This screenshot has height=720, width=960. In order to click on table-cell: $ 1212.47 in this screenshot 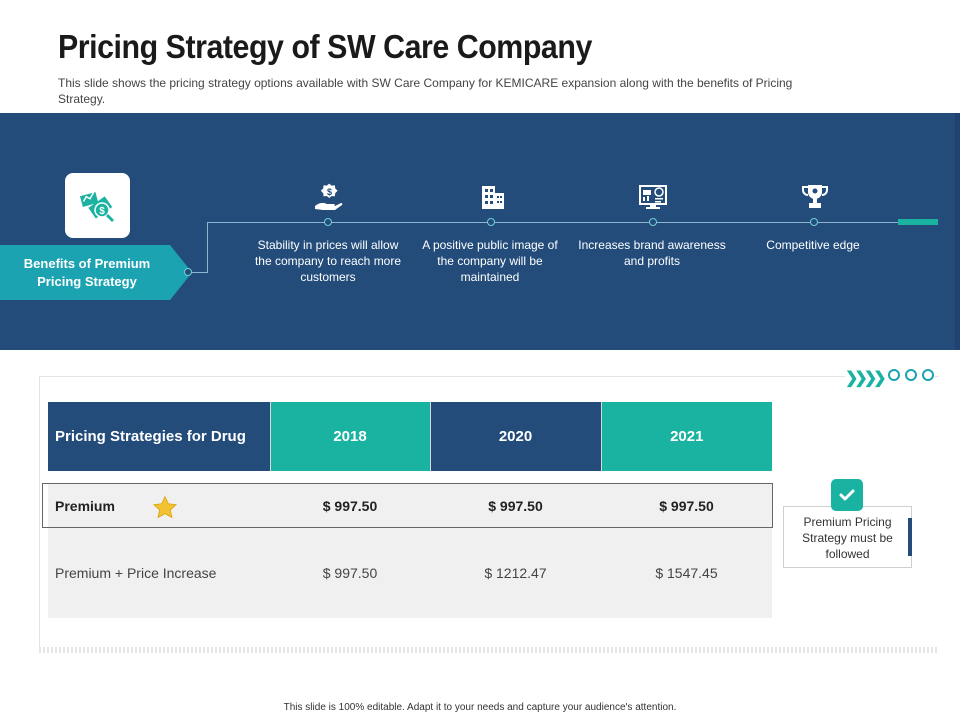, I will do `click(515, 573)`.